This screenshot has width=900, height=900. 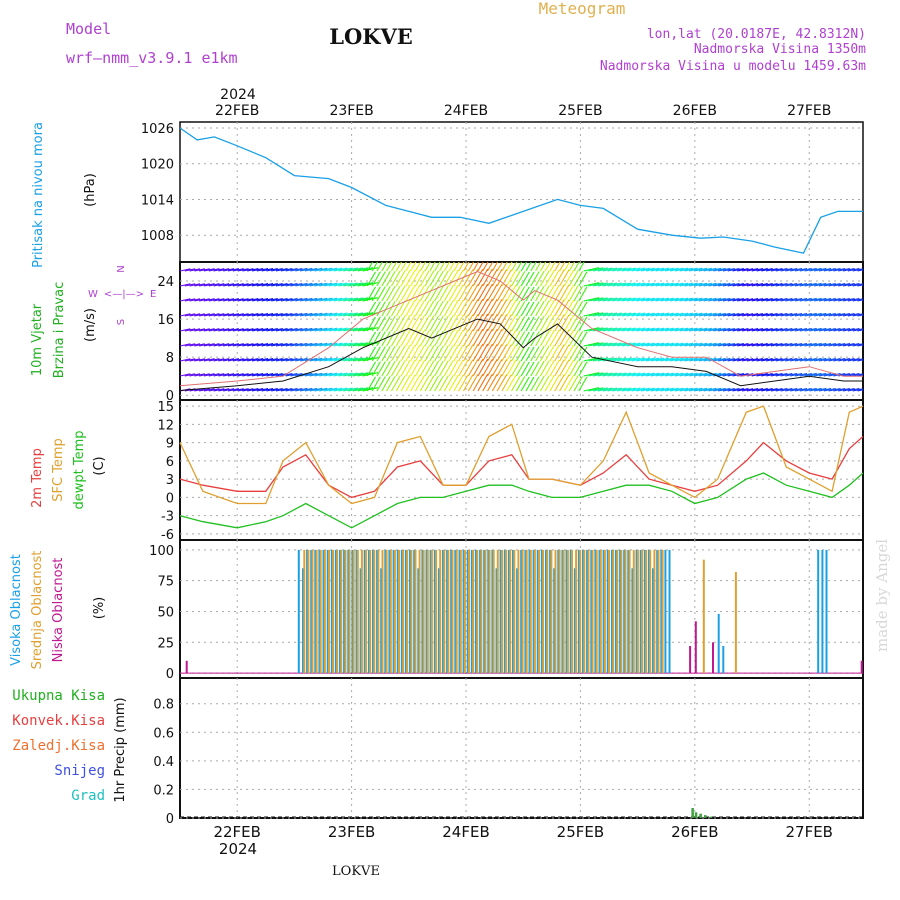 I want to click on cloud-spike-bar, so click(x=690, y=660).